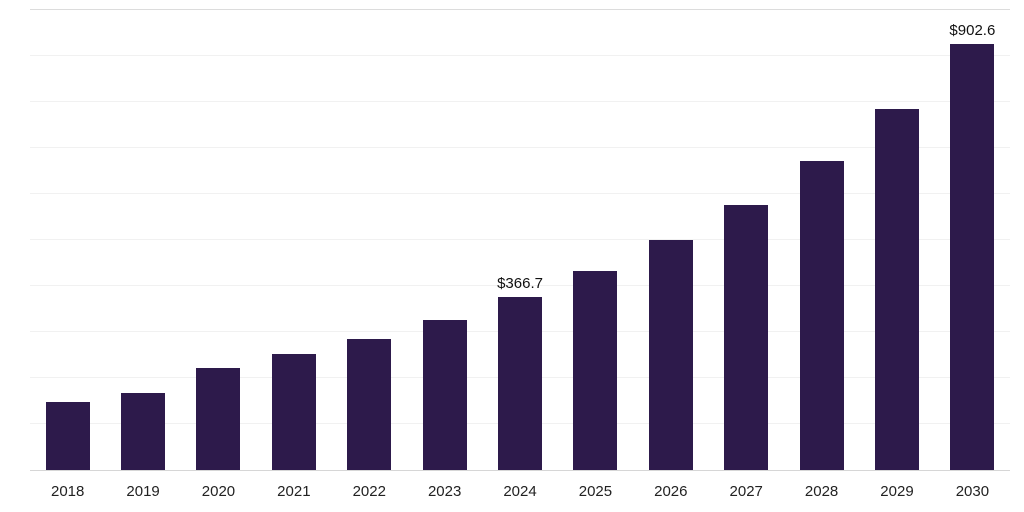 The height and width of the screenshot is (512, 1024). Describe the element at coordinates (142, 240) in the screenshot. I see `bar-column-2019` at that location.